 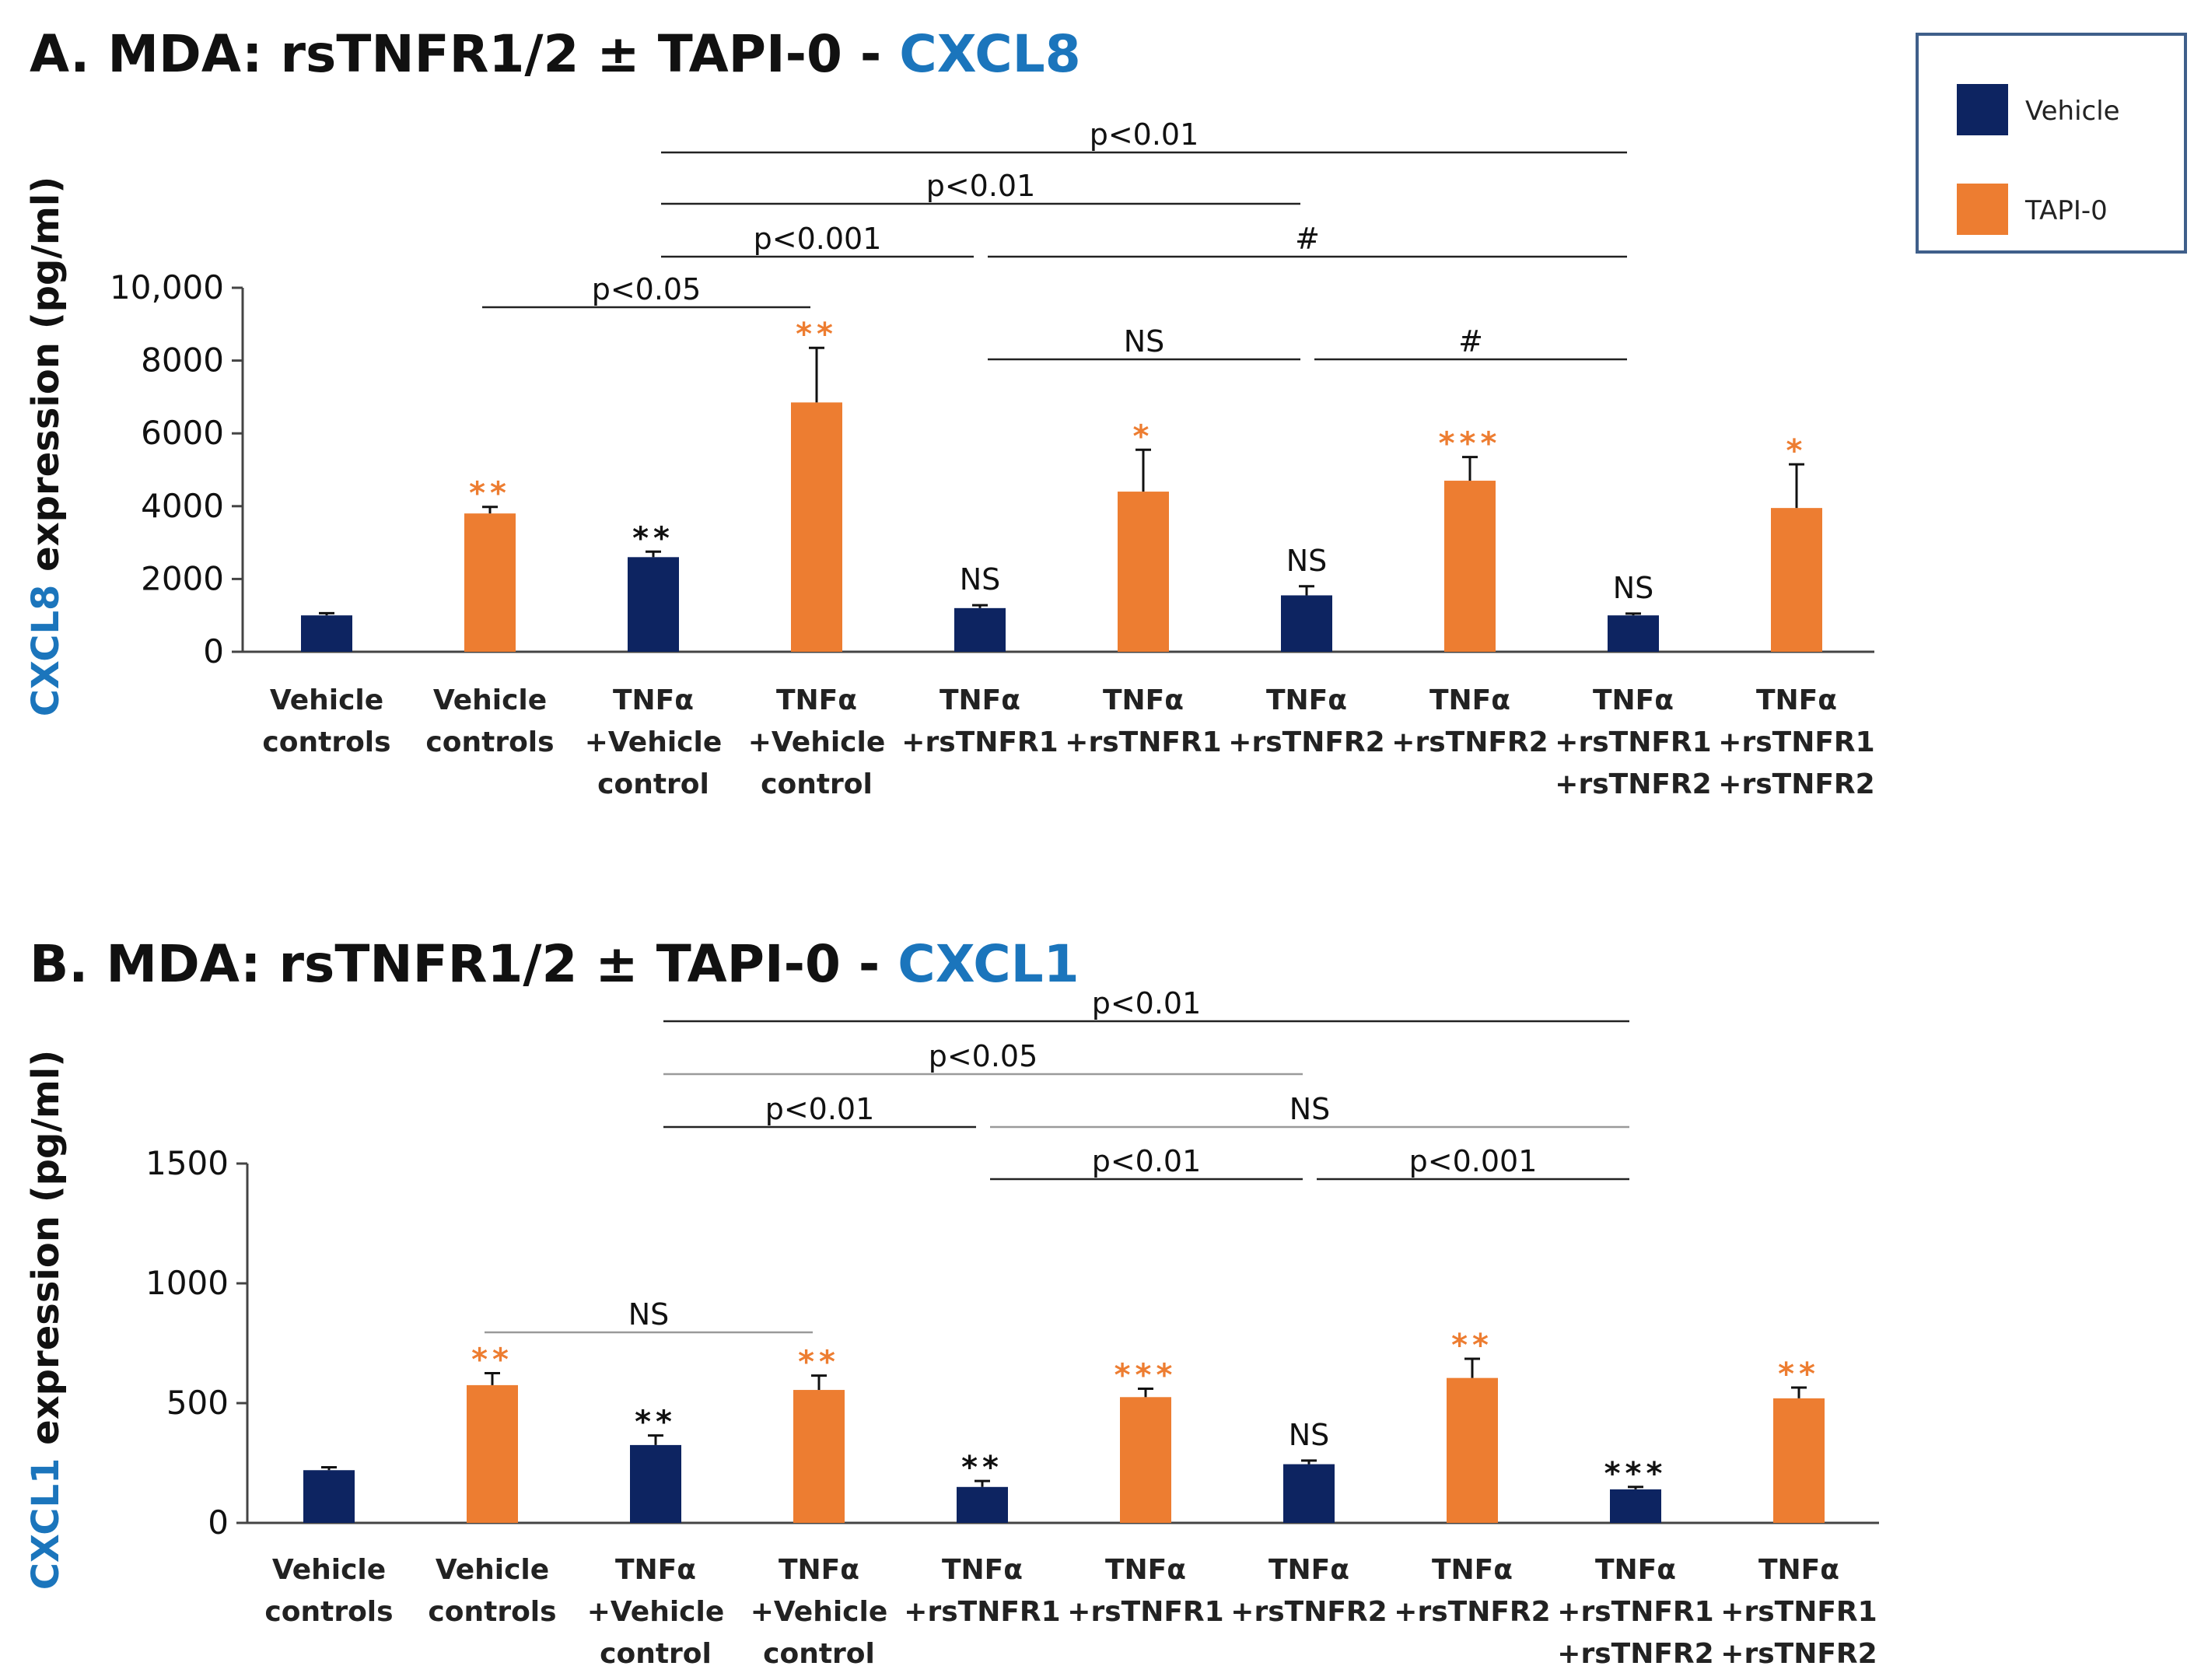 What do you see at coordinates (46, 651) in the screenshot?
I see `y-axis-label-gene: CXCL8` at bounding box center [46, 651].